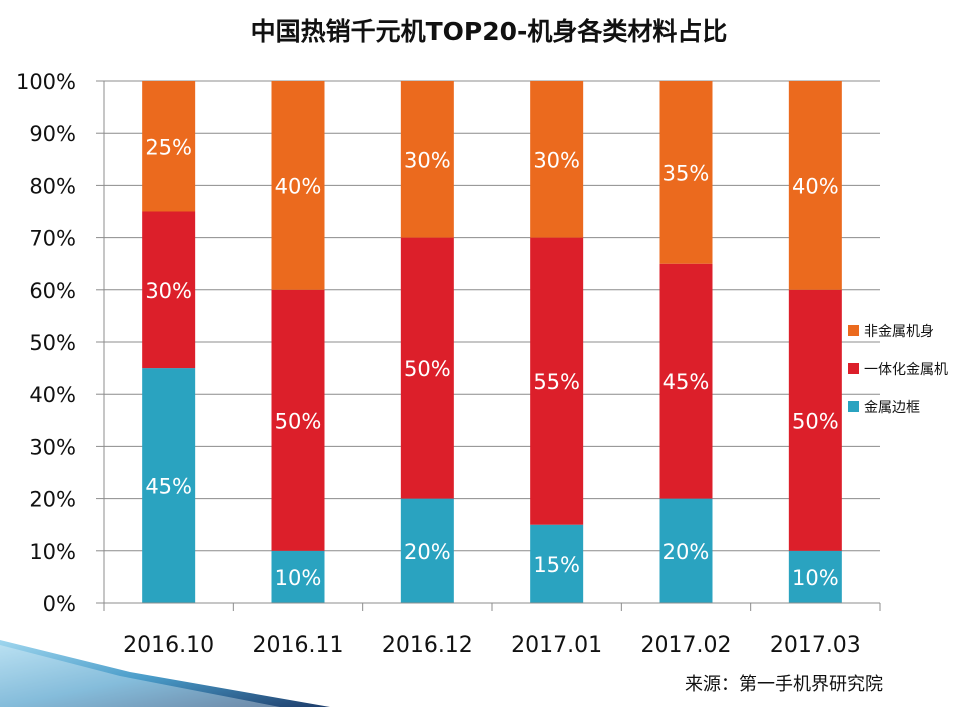 The image size is (978, 707). Describe the element at coordinates (556, 645) in the screenshot. I see `x-tick-label: 2017.01` at that location.